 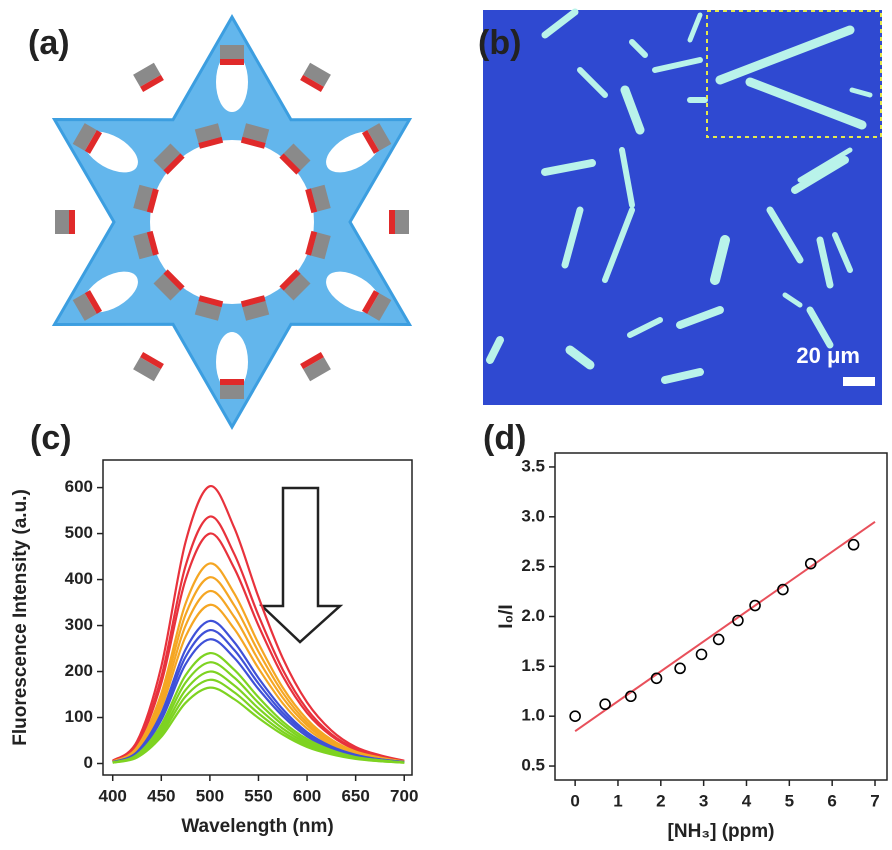 I want to click on decrease-arrow, so click(x=301, y=565).